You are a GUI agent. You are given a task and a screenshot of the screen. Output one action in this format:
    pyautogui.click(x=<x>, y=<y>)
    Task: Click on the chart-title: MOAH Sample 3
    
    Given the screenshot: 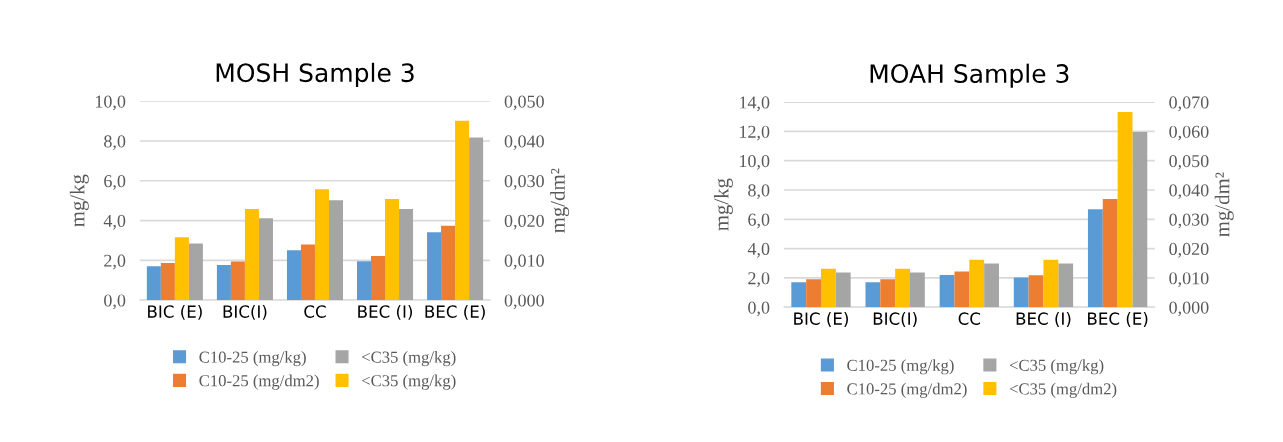 What is the action you would take?
    pyautogui.click(x=969, y=75)
    